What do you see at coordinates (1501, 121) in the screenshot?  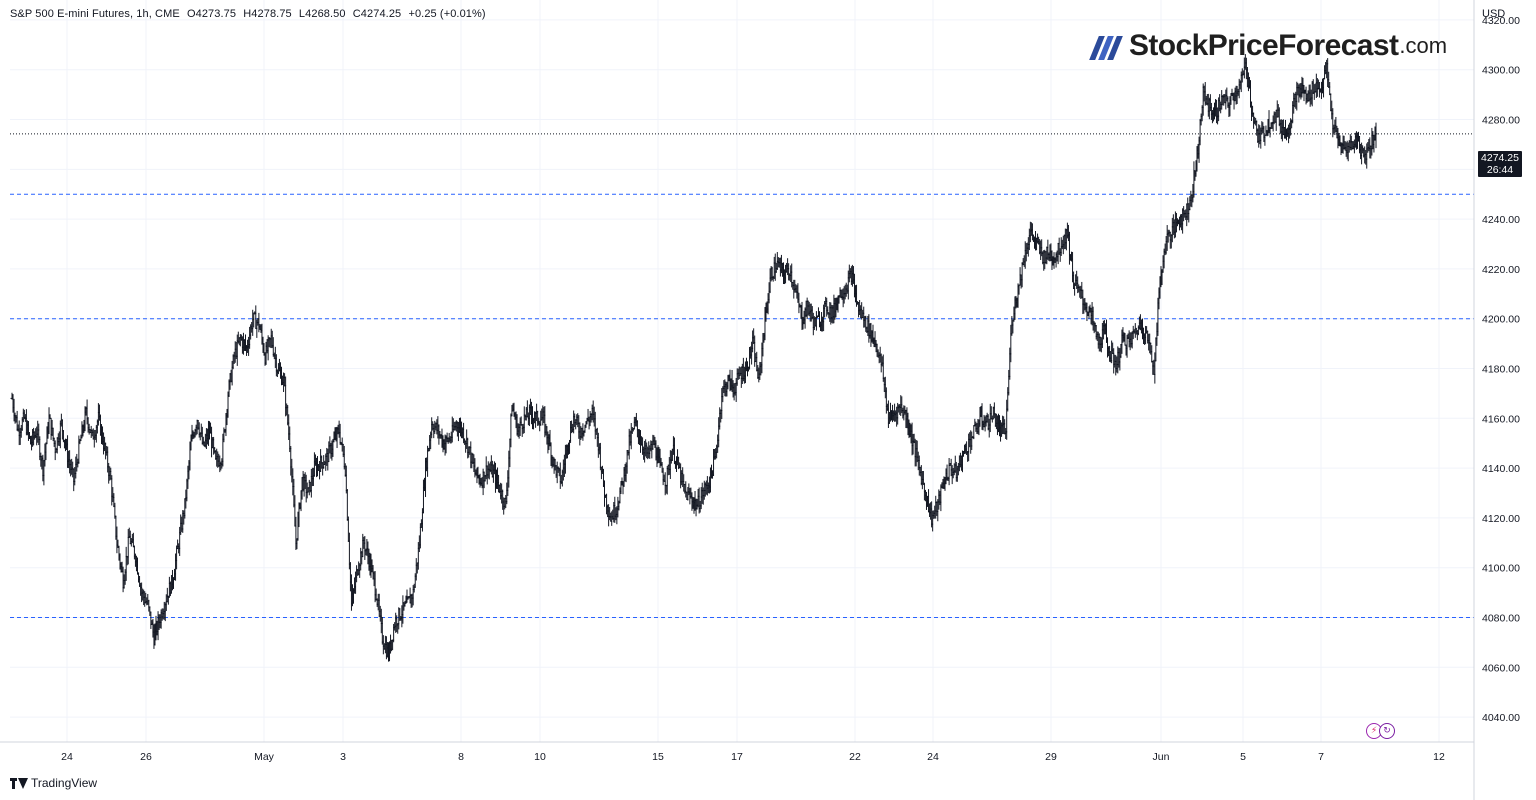 I see `y-tick-label: 4280.00` at bounding box center [1501, 121].